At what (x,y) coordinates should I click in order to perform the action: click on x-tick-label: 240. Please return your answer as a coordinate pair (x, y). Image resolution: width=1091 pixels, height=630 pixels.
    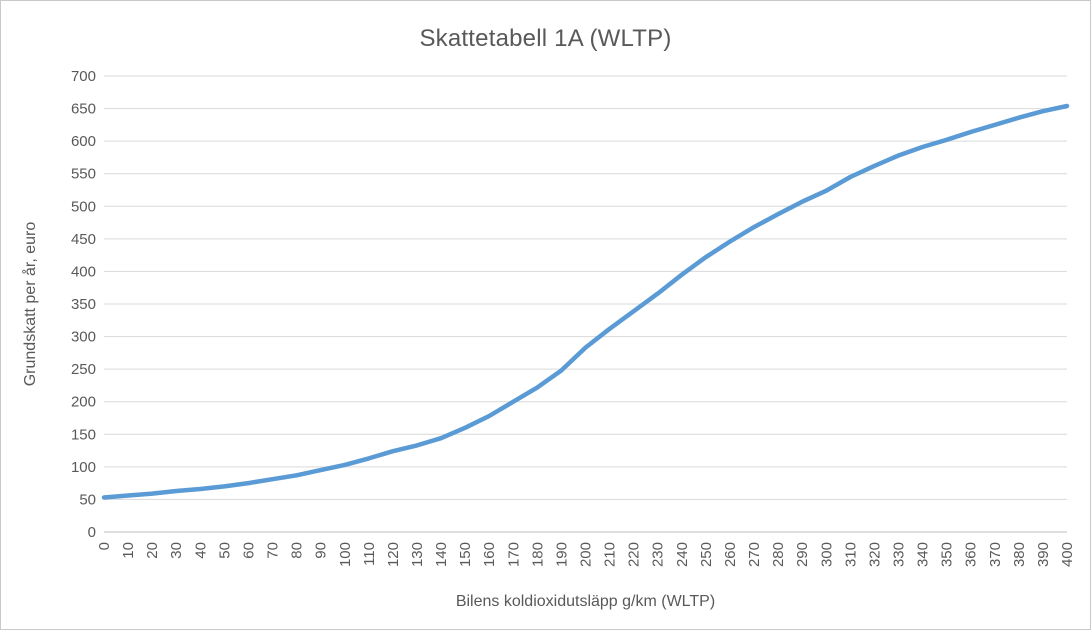
    Looking at the image, I should click on (682, 554).